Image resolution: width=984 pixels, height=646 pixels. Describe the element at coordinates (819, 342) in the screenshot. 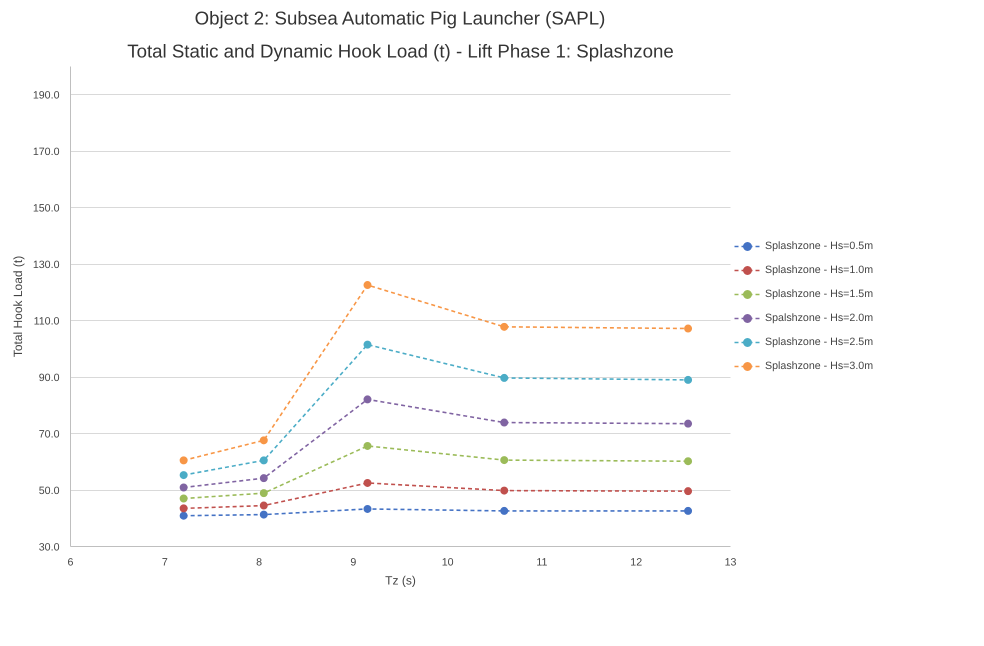

I see `legend-label: Splashzone - Hs=2.5m` at that location.